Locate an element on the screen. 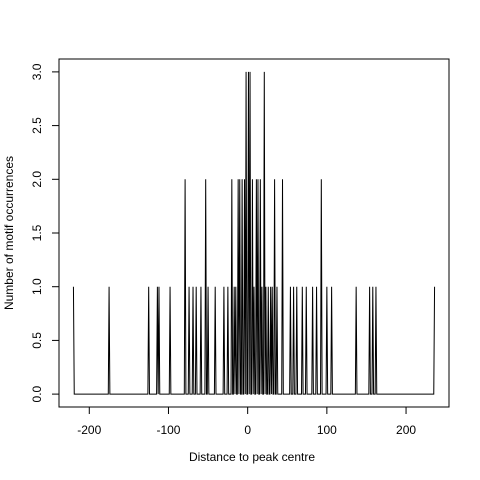 This screenshot has height=480, width=480. x-tick-label: -200 is located at coordinates (89, 430).